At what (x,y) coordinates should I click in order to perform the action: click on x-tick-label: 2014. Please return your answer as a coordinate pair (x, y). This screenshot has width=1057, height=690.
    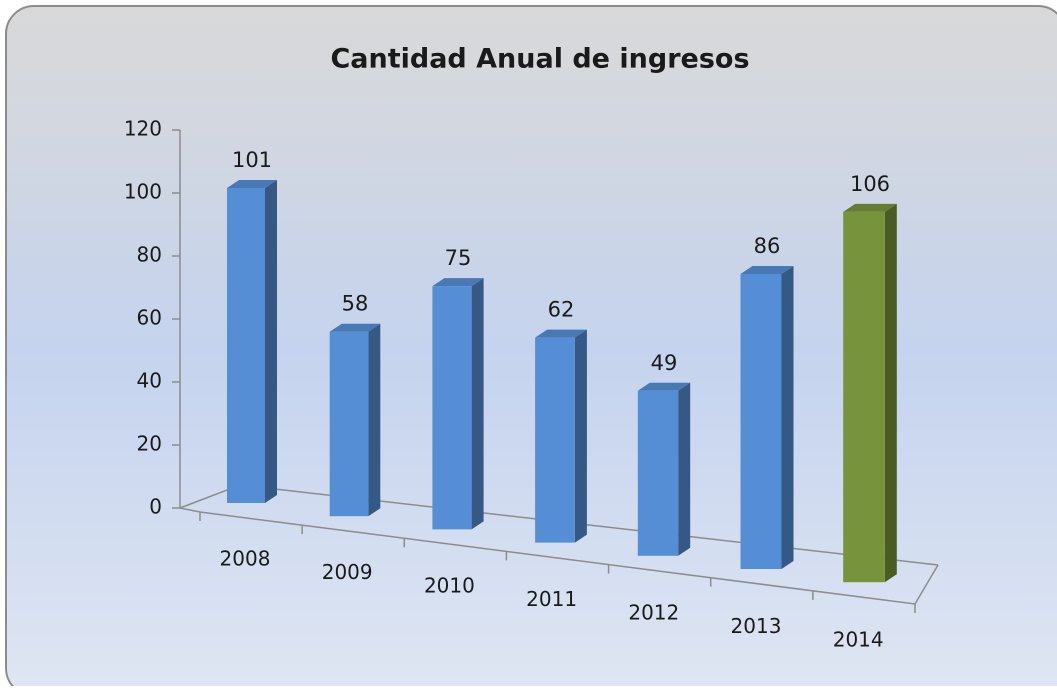
    Looking at the image, I should click on (858, 640).